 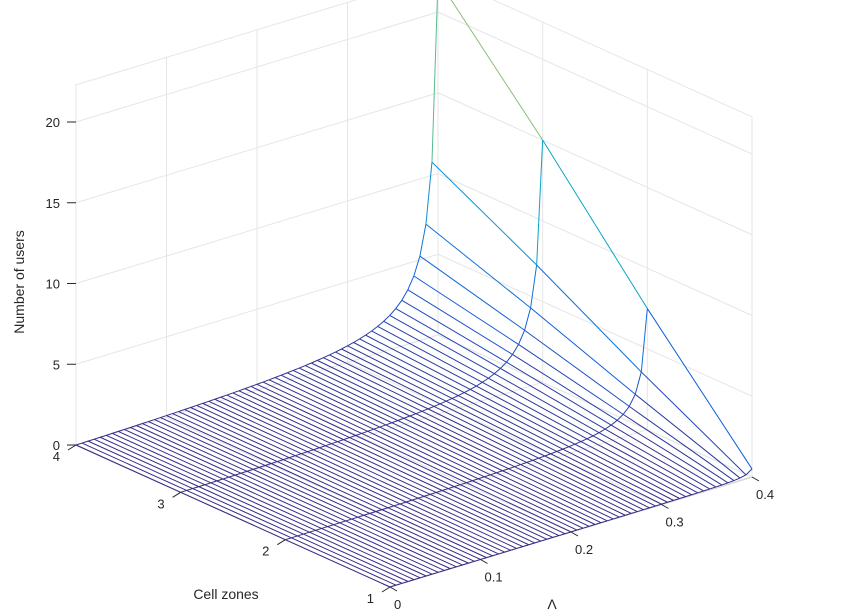 I want to click on z-tick-label: 15, so click(x=53, y=203).